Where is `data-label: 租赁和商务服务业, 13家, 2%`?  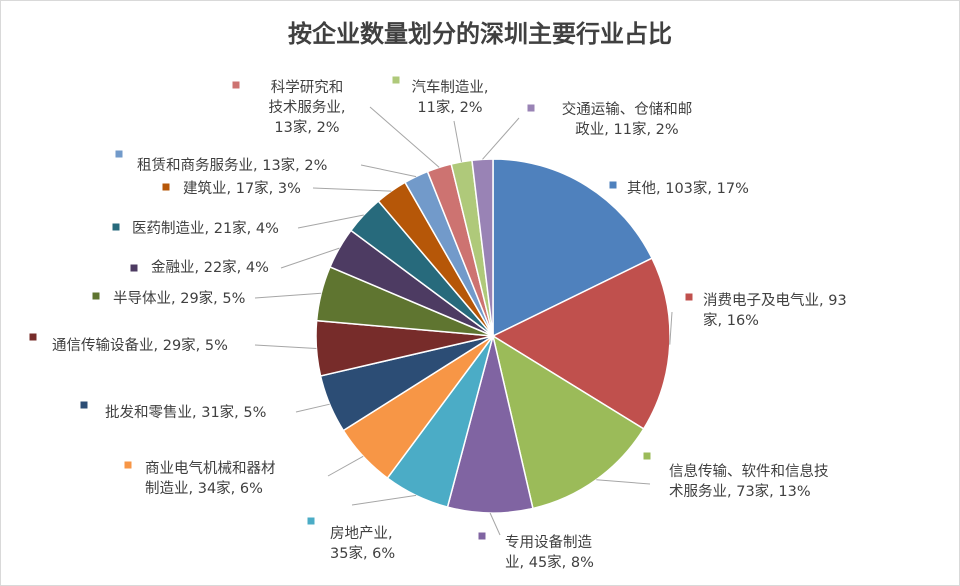 data-label: 租赁和商务服务业, 13家, 2% is located at coordinates (232, 165).